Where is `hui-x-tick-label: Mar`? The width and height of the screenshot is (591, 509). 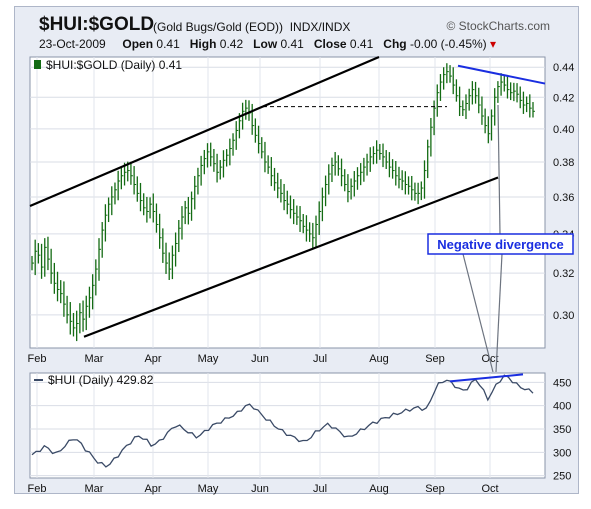
hui-x-tick-label: Mar is located at coordinates (94, 489).